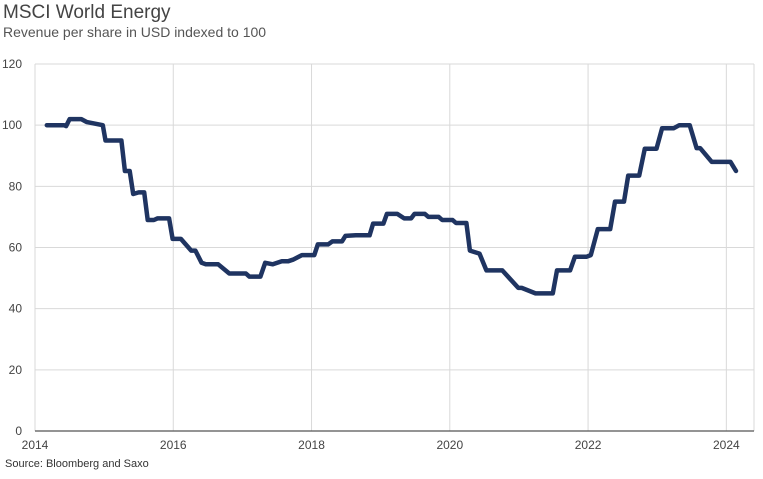 The width and height of the screenshot is (763, 479). Describe the element at coordinates (77, 464) in the screenshot. I see `source-note: Source: Bloomberg and Saxo` at that location.